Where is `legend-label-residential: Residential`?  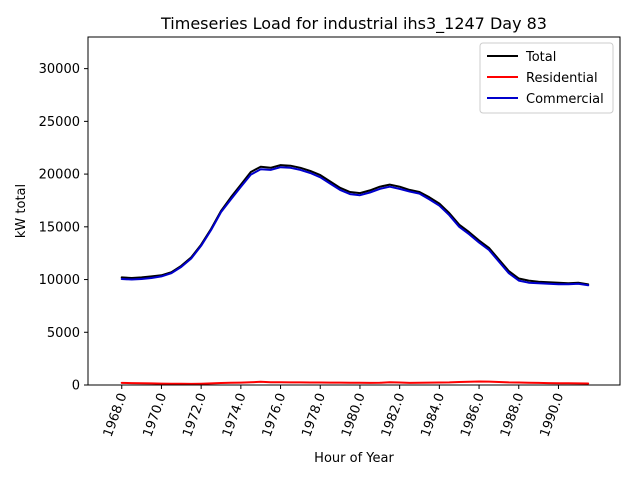 legend-label-residential: Residential is located at coordinates (562, 78).